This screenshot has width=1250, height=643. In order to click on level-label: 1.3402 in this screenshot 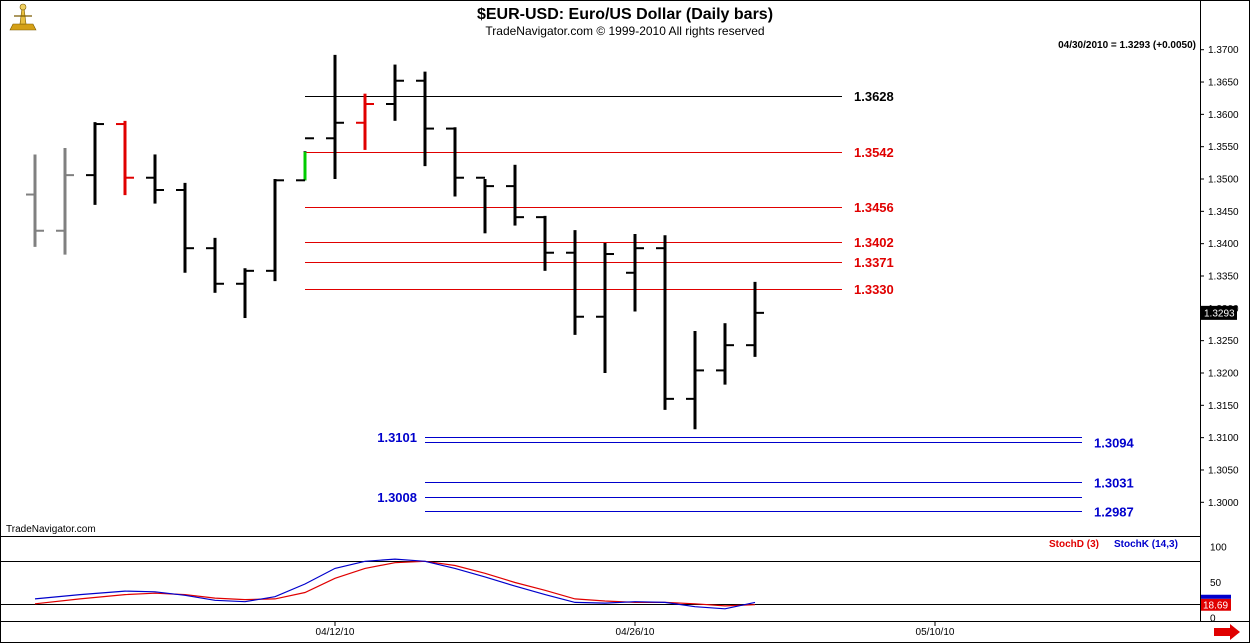, I will do `click(874, 242)`.